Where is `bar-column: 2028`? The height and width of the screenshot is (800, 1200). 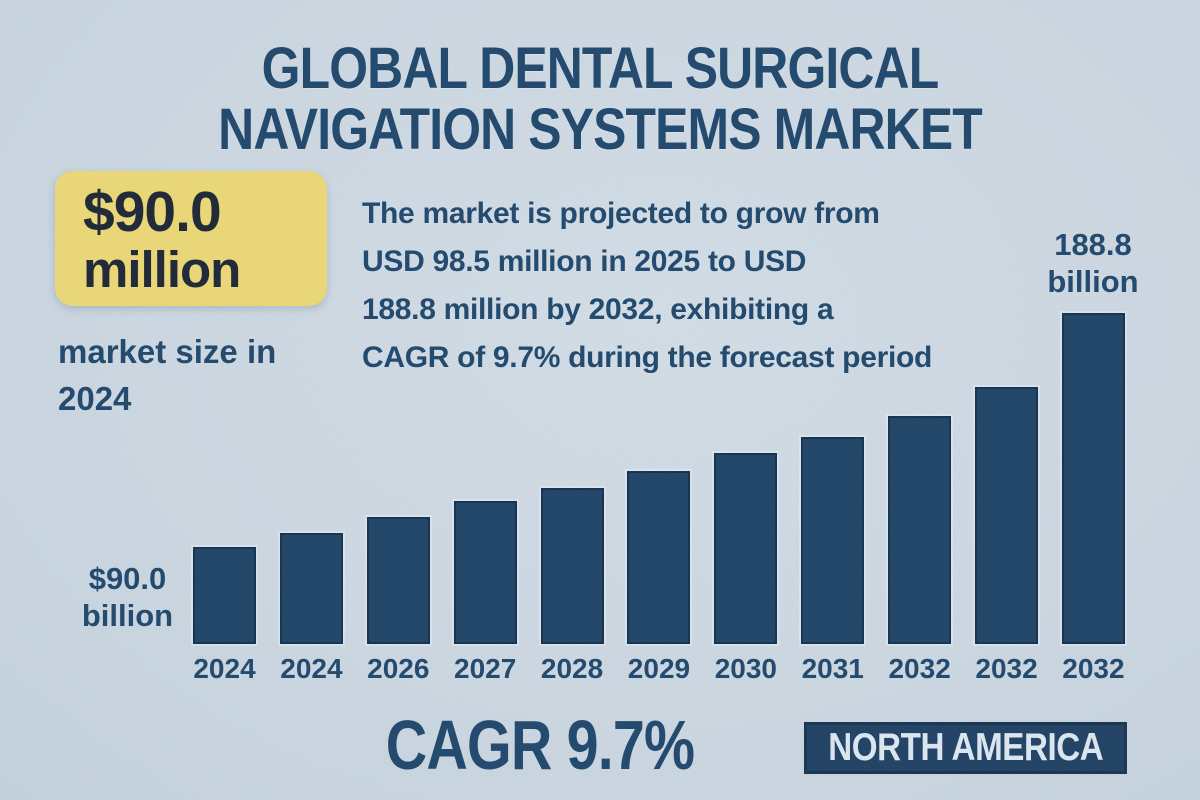 bar-column: 2028 is located at coordinates (572, 498).